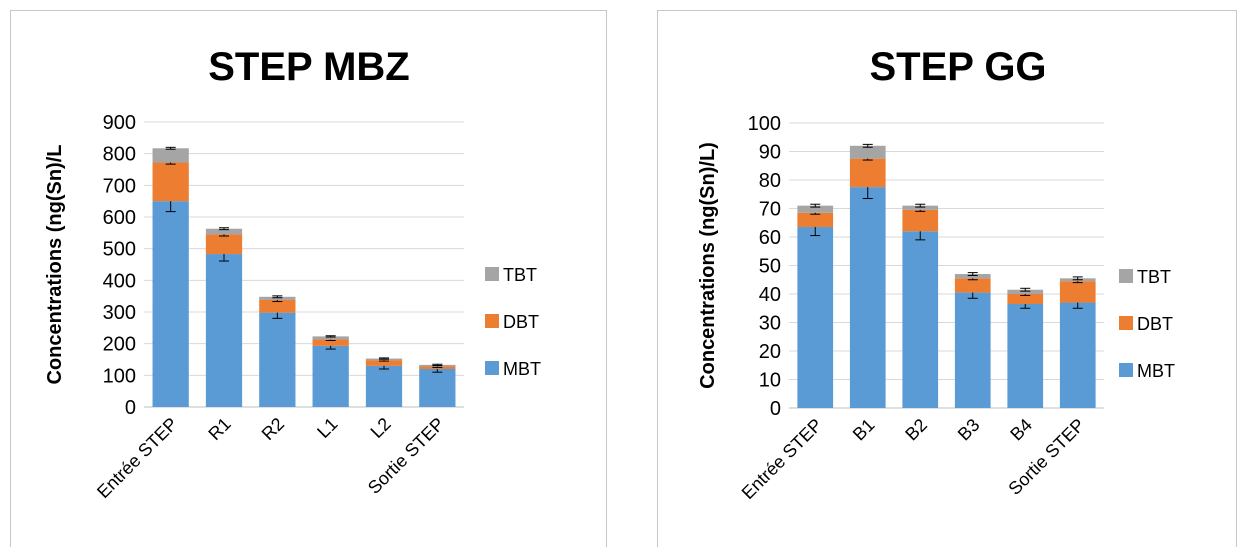 This screenshot has width=1247, height=548. Describe the element at coordinates (55, 265) in the screenshot. I see `y-axis-label: Concentrations (ng(Sn)/L` at that location.